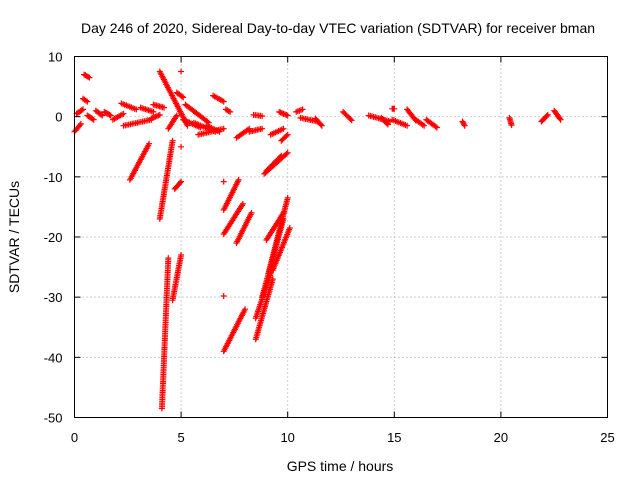 The image size is (640, 480). I want to click on y-axis-label: SDTVAR / TECUs, so click(14, 237).